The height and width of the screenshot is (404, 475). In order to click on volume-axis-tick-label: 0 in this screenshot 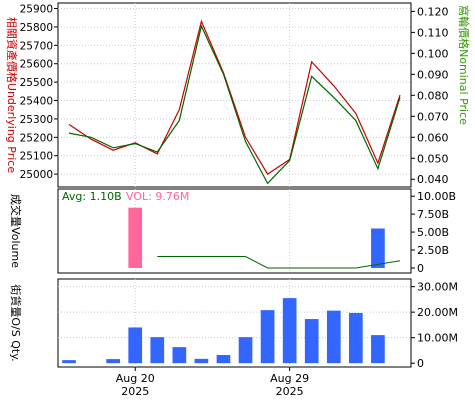, I will do `click(420, 268)`.